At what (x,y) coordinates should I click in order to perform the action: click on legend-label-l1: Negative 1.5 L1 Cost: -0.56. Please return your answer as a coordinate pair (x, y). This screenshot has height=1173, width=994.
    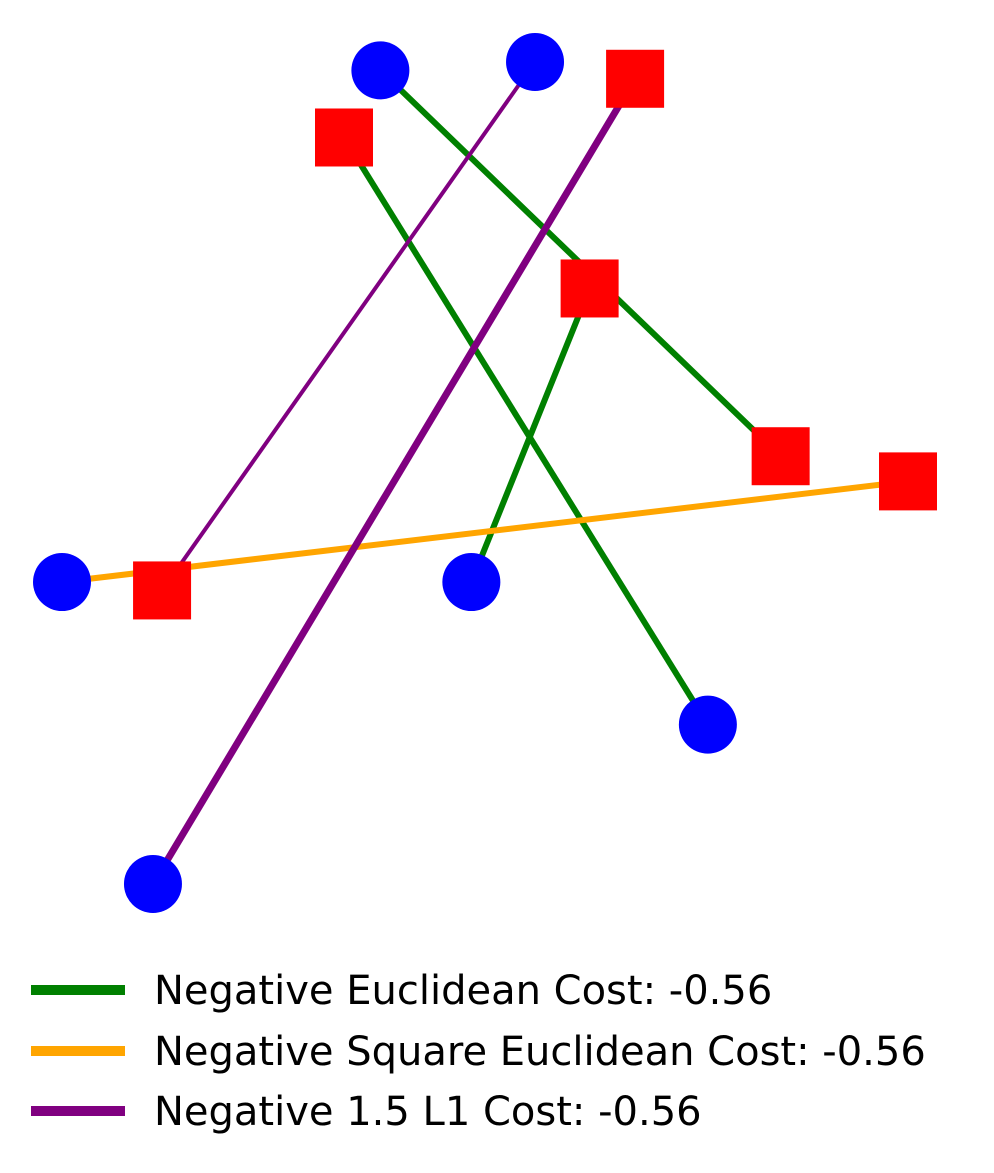
    Looking at the image, I should click on (428, 1112).